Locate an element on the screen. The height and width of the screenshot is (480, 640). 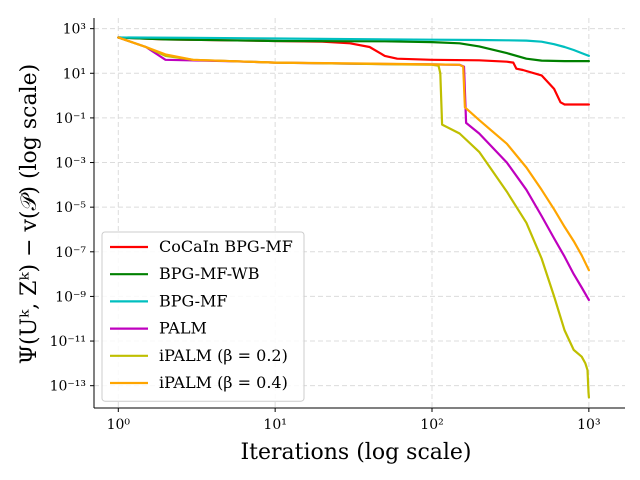
x-tick-label: 10⁰ is located at coordinates (119, 425).